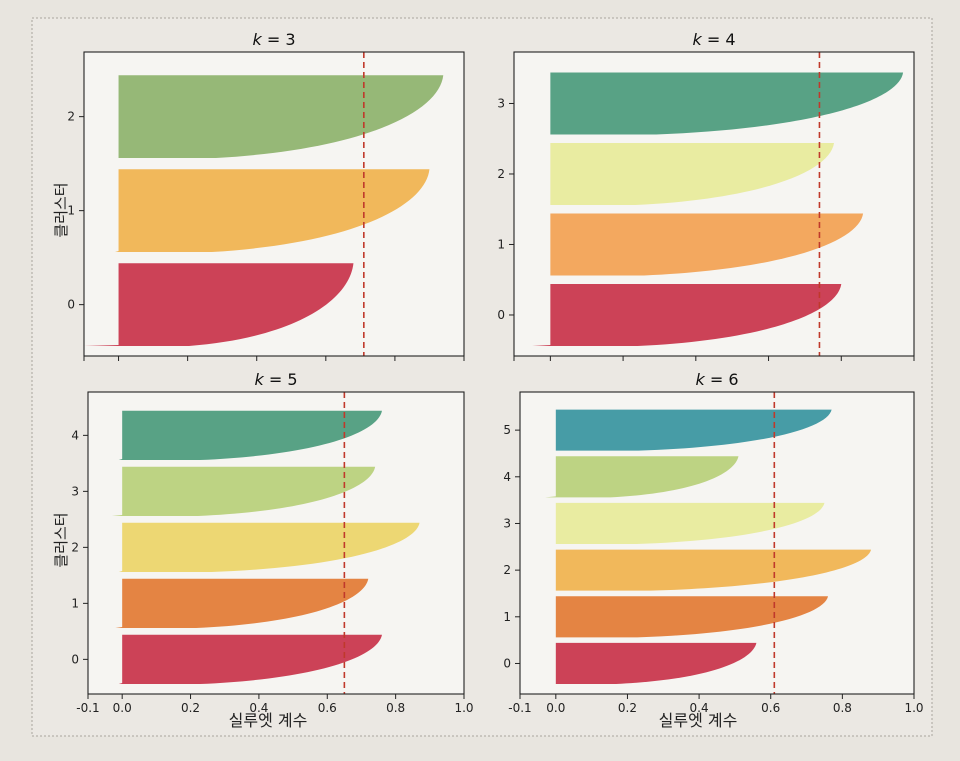  I want to click on chart-title: k = 6, so click(716, 379).